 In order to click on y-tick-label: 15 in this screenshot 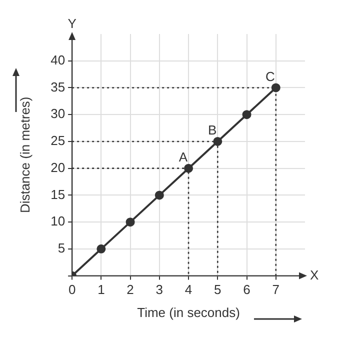, I will do `click(58, 194)`.